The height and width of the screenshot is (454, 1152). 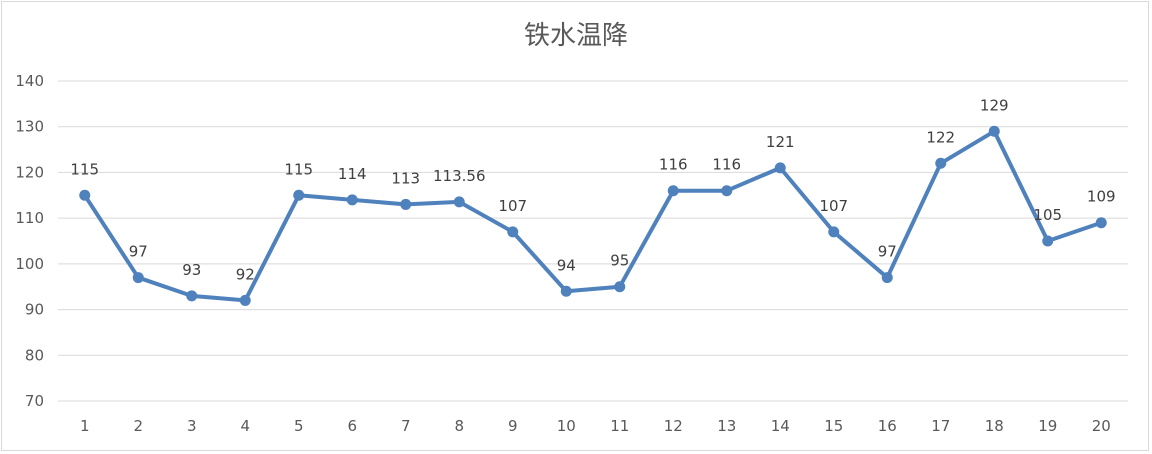 What do you see at coordinates (940, 137) in the screenshot?
I see `data-label: 122` at bounding box center [940, 137].